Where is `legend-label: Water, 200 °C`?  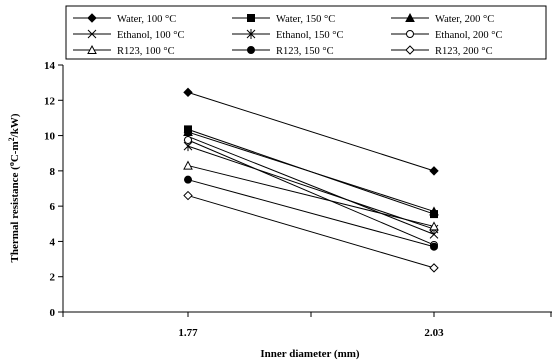 legend-label: Water, 200 °C is located at coordinates (464, 19).